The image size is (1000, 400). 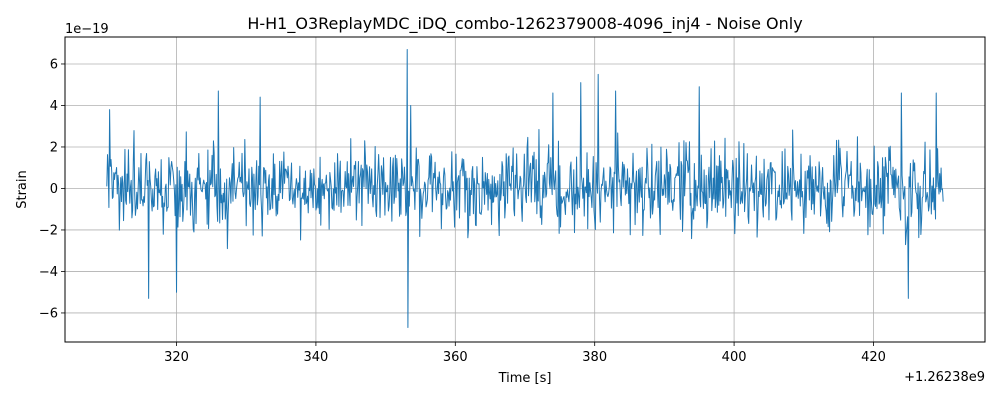 What do you see at coordinates (176, 357) in the screenshot?
I see `x-tick-label: 320` at bounding box center [176, 357].